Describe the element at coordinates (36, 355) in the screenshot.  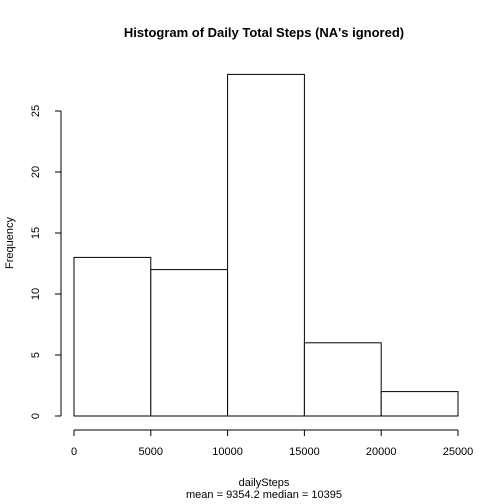
I see `y-tick-label: 5` at that location.